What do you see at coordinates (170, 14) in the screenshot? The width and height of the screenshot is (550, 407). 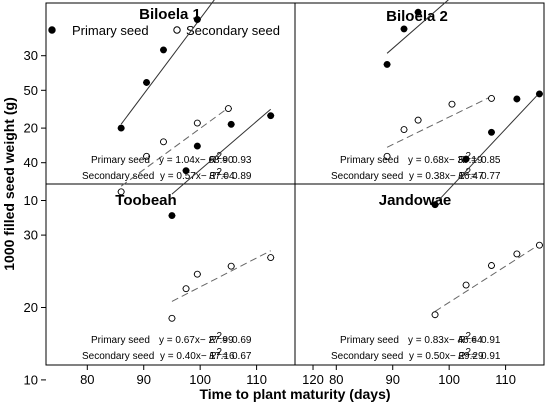 I see `panel-title: Biloela 1` at bounding box center [170, 14].